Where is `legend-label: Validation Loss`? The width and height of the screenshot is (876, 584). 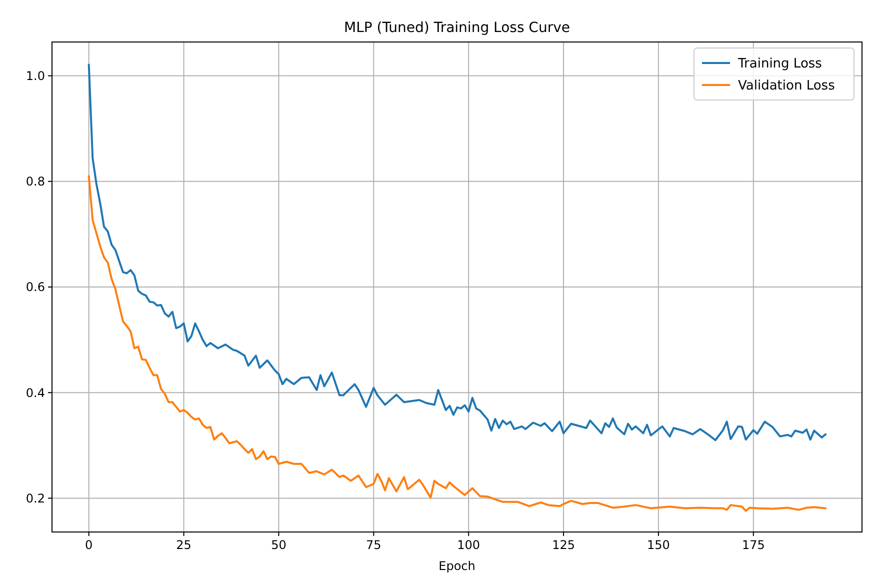
legend-label: Validation Loss is located at coordinates (787, 86).